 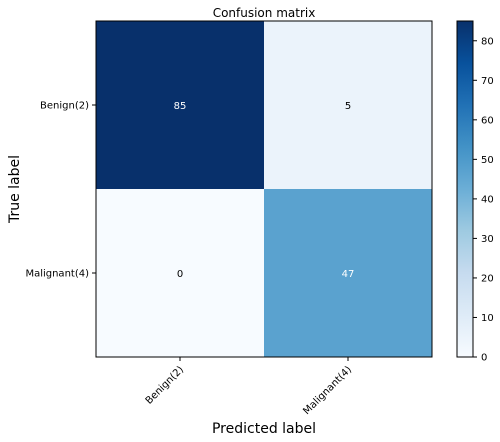 I want to click on cell-value-labels: 85 5 0 47, so click(x=264, y=190).